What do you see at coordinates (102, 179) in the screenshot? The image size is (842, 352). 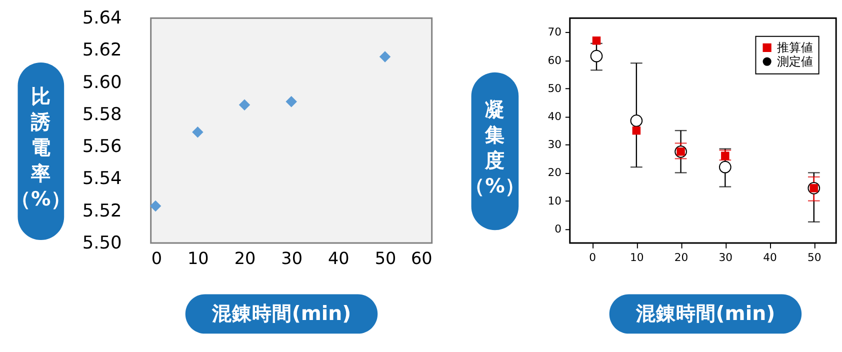 I see `y-tick-label: 5.54` at bounding box center [102, 179].